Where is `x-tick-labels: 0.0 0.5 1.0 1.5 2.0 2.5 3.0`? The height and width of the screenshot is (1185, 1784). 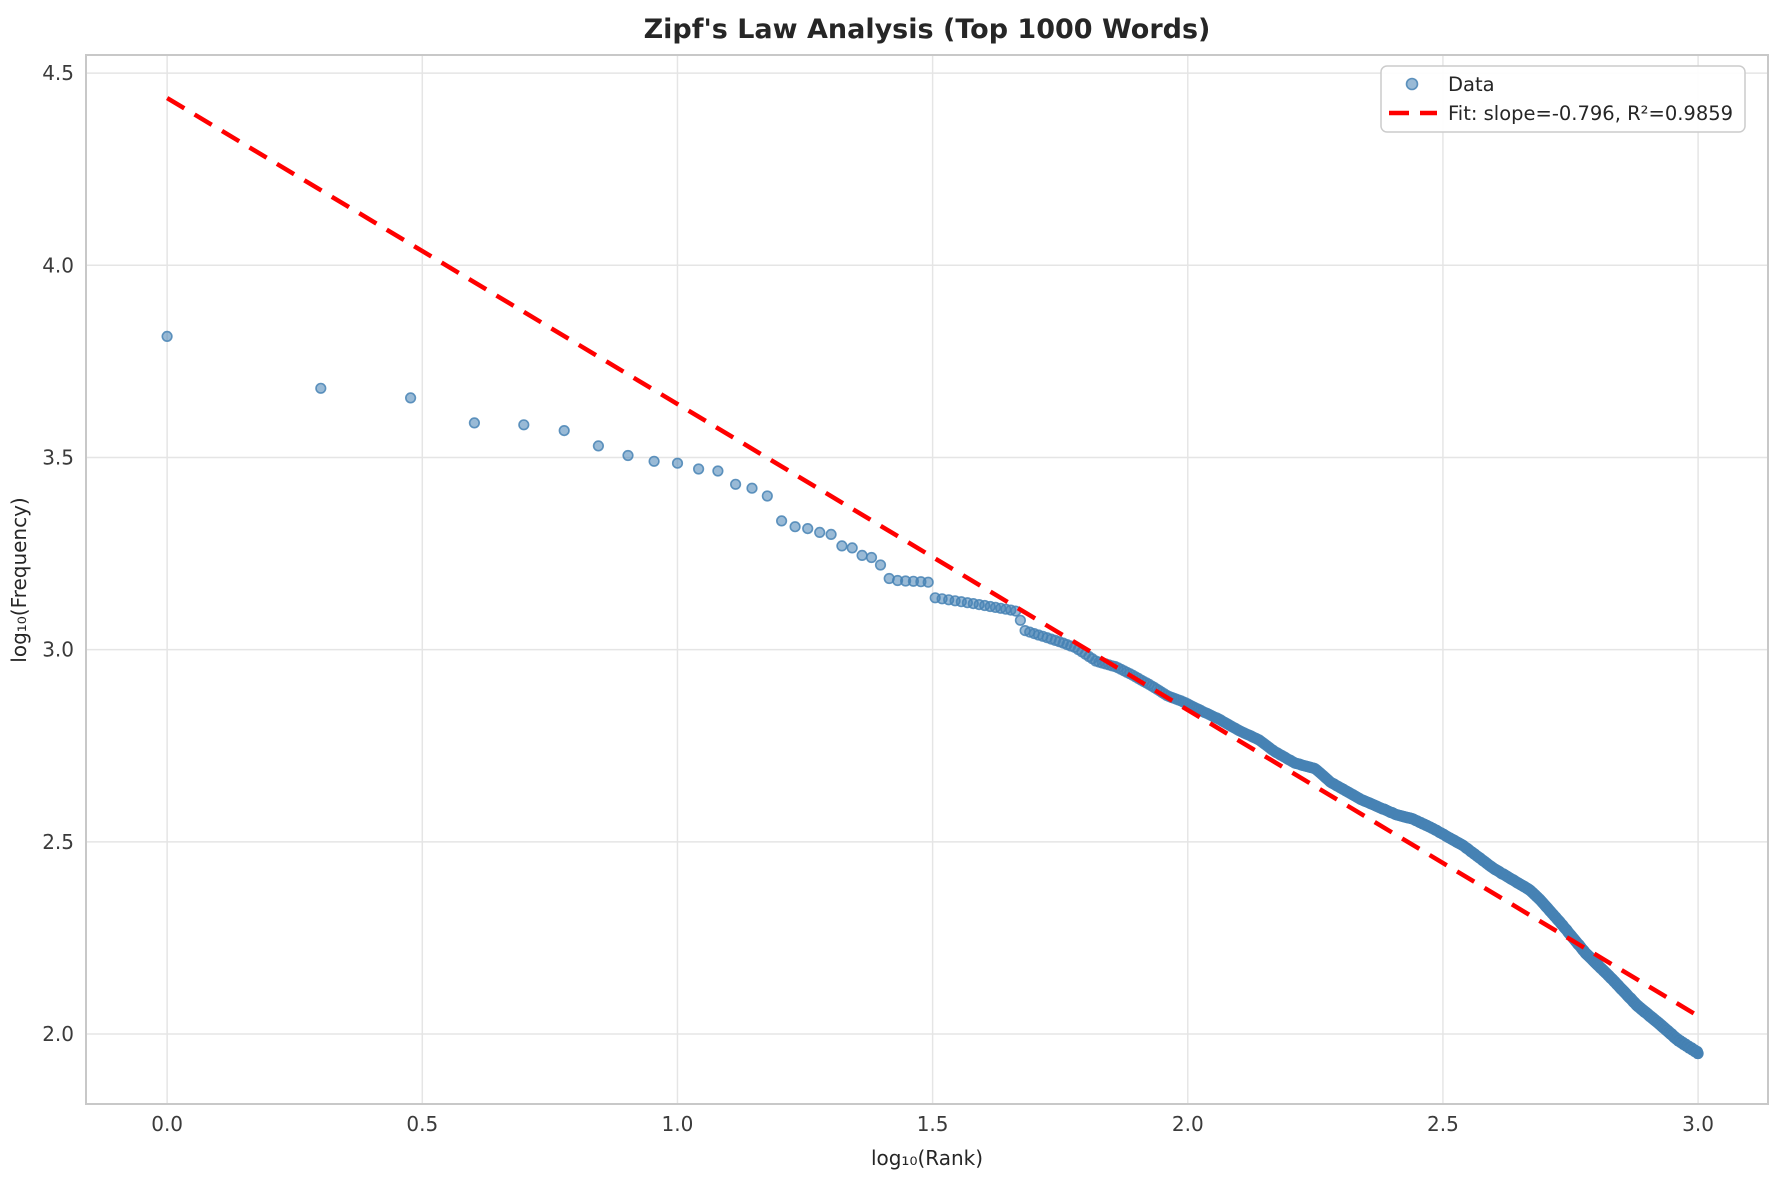 x-tick-labels: 0.0 0.5 1.0 1.5 2.0 2.5 3.0 is located at coordinates (932, 1124).